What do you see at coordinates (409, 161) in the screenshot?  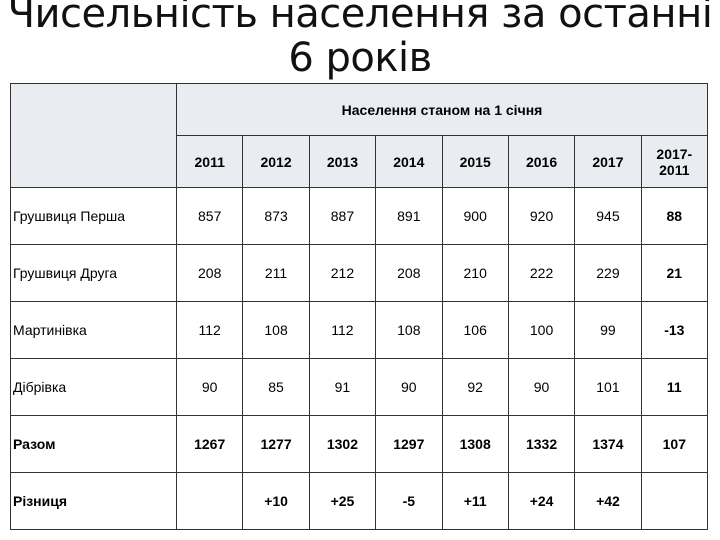 I see `year-header: 2014` at bounding box center [409, 161].